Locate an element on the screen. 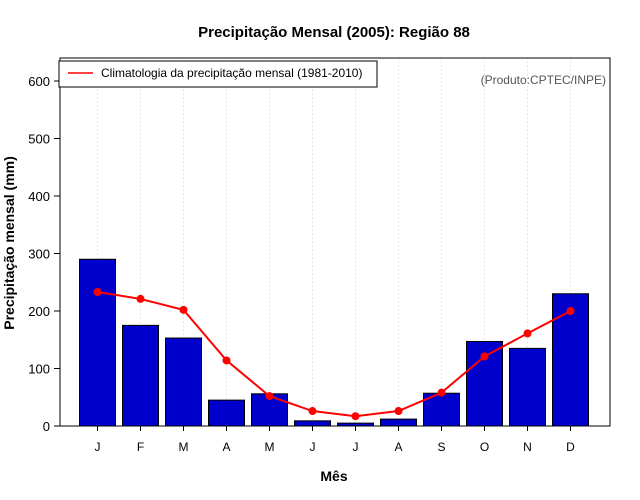 This screenshot has height=500, width=640. x-axis-title: Mês is located at coordinates (333, 476).